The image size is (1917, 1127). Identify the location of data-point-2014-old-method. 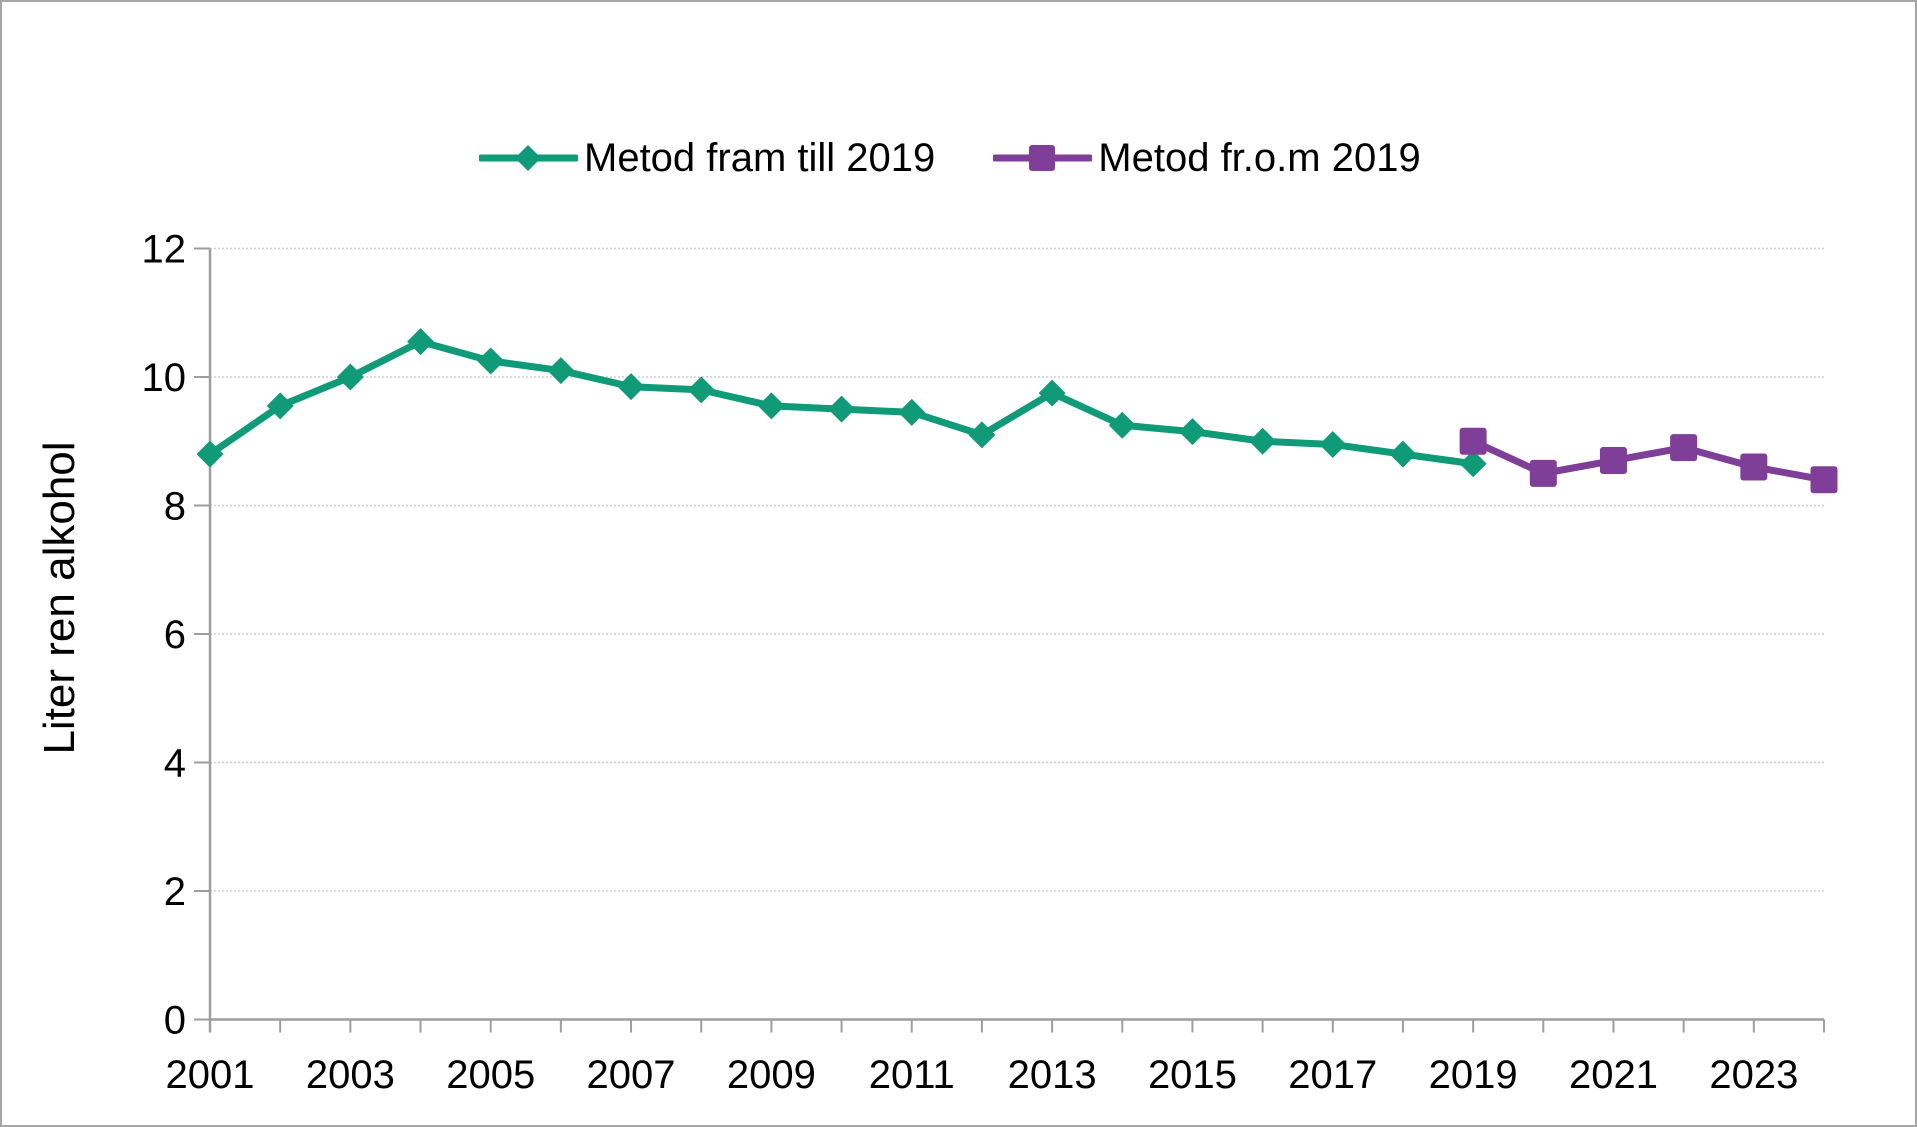
(1122, 425).